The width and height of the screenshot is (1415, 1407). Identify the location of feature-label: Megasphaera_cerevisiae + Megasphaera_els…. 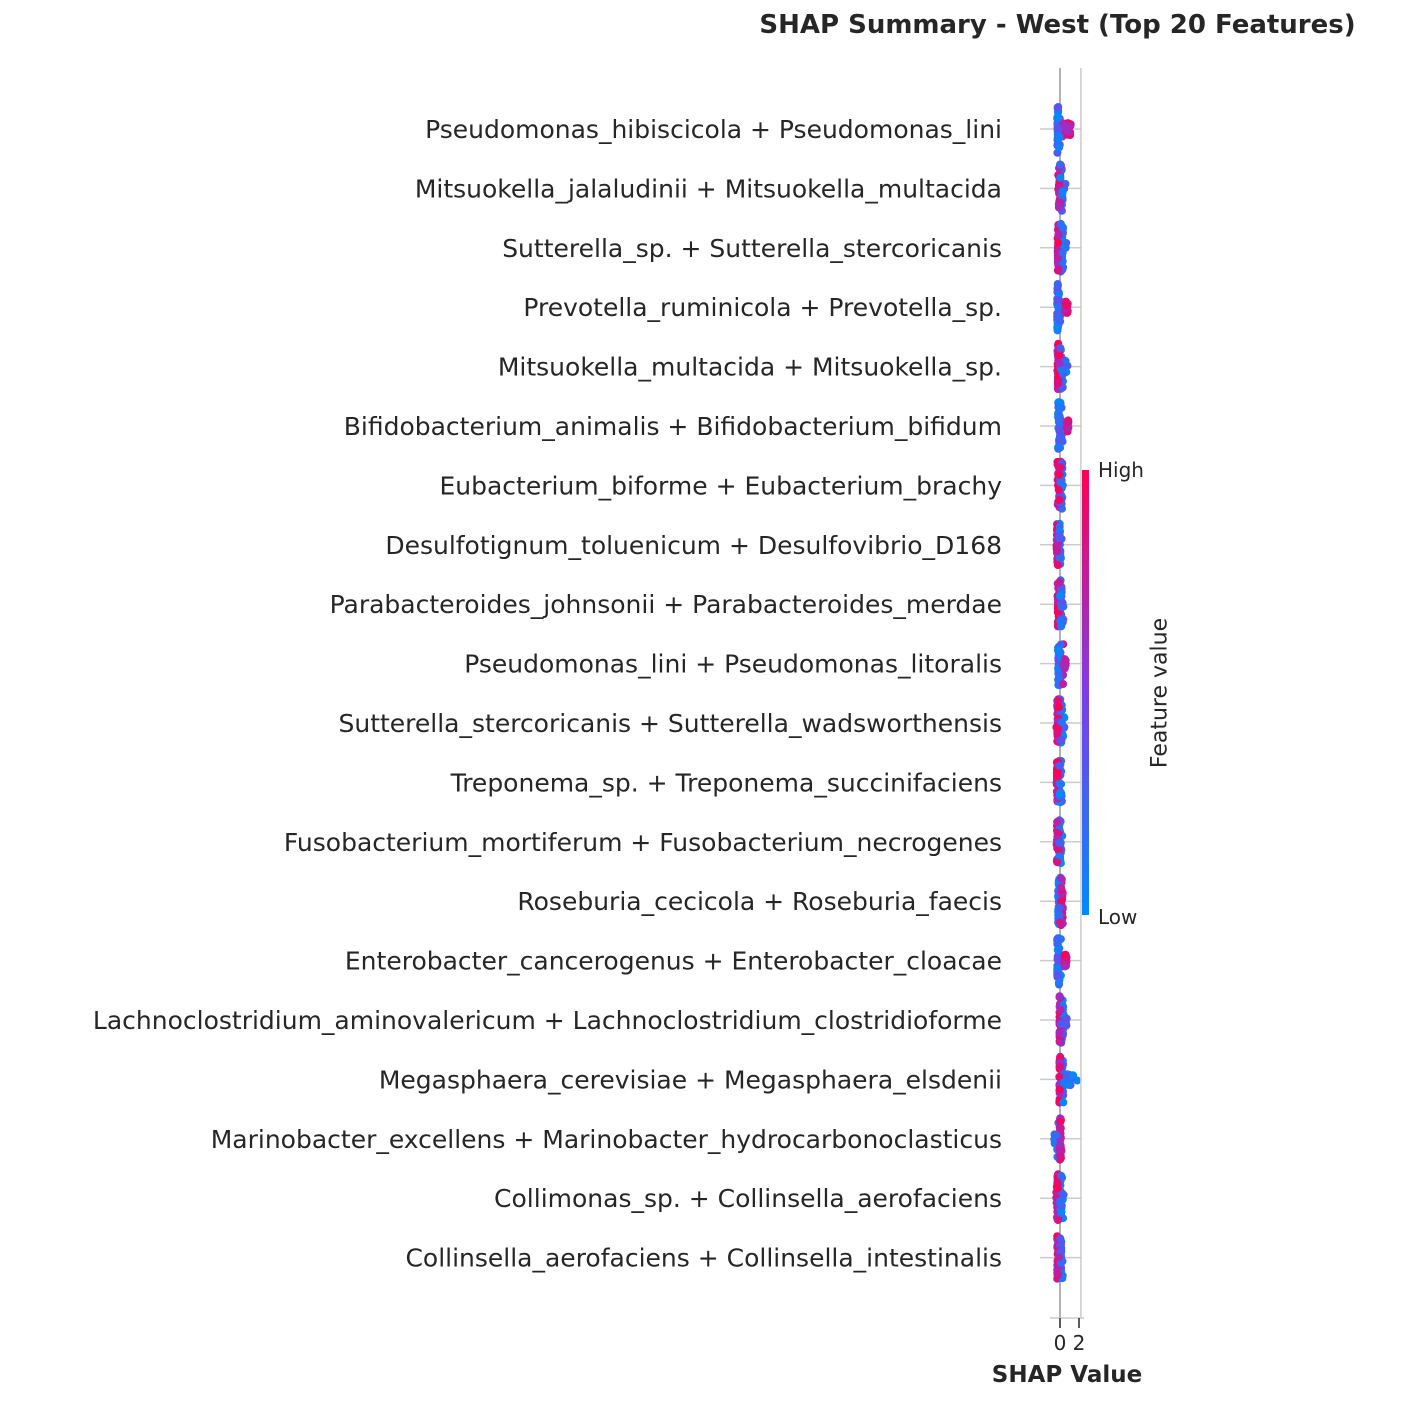
(690, 1079).